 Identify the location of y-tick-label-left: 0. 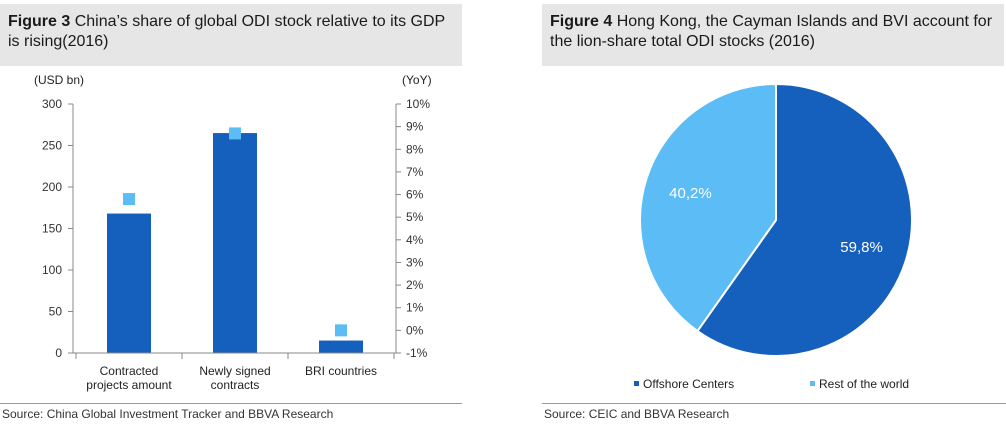
(58, 353).